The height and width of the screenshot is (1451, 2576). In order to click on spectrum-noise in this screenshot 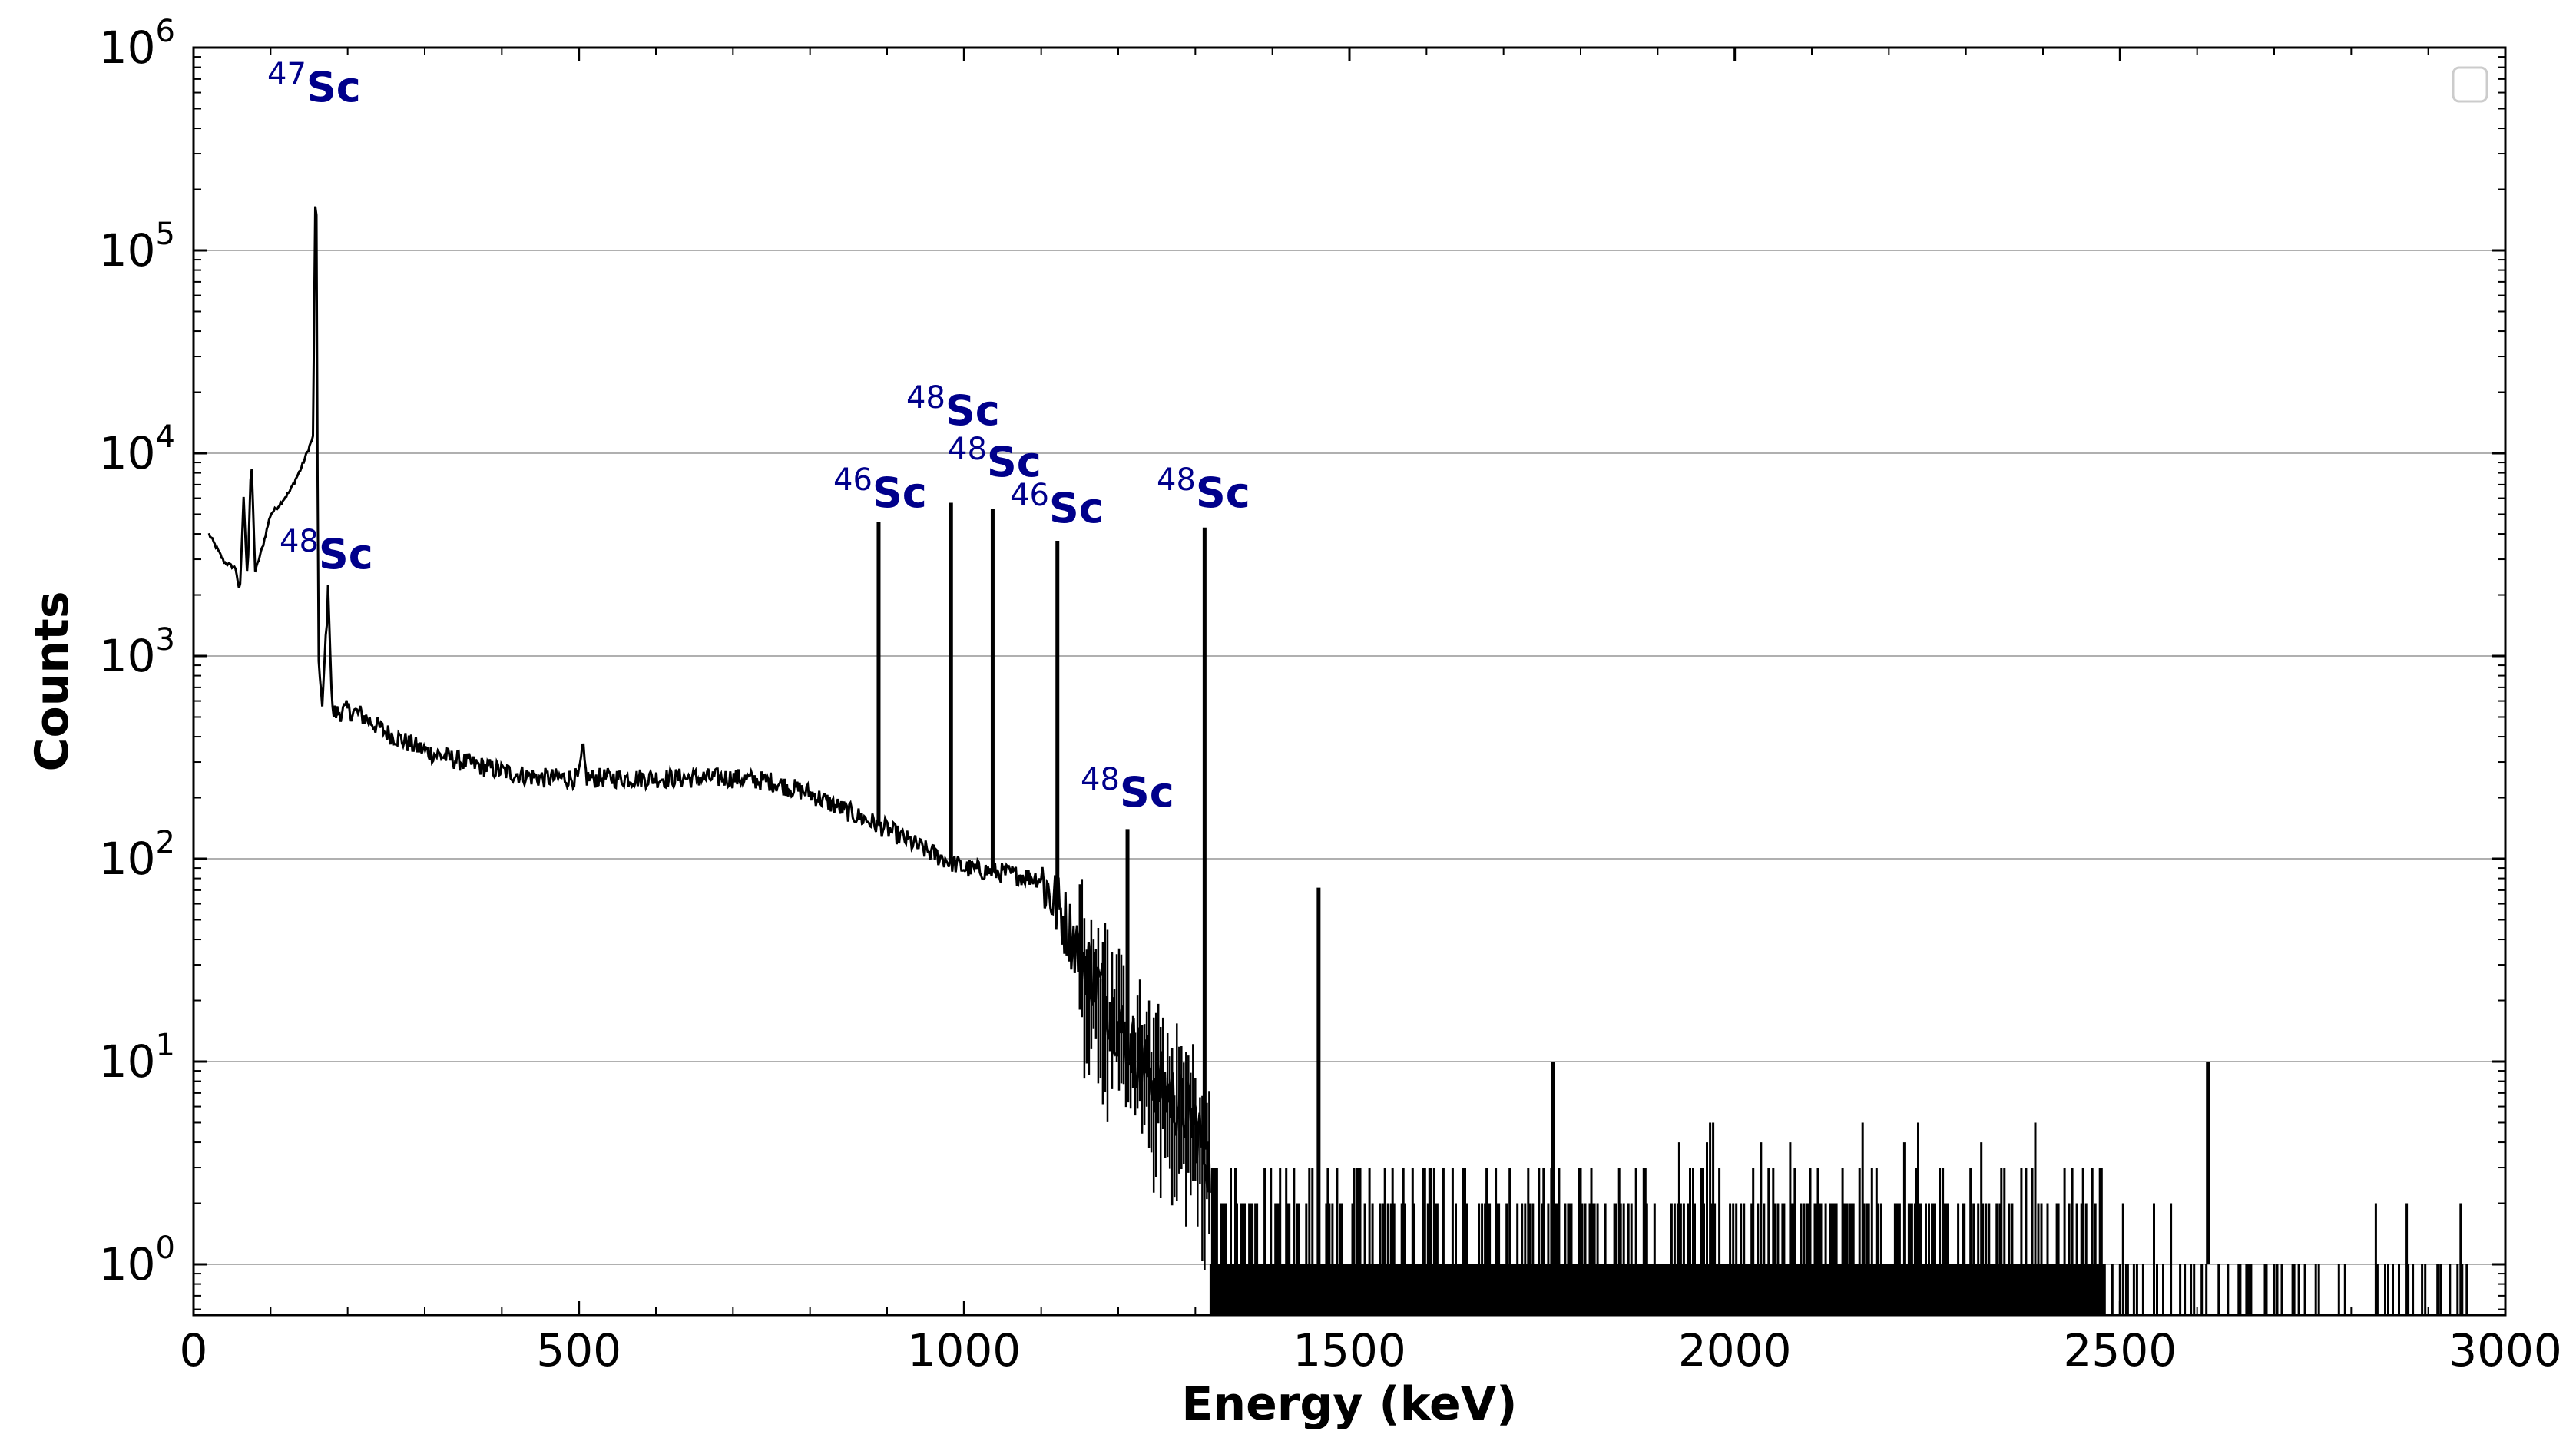, I will do `click(1144, 1074)`.